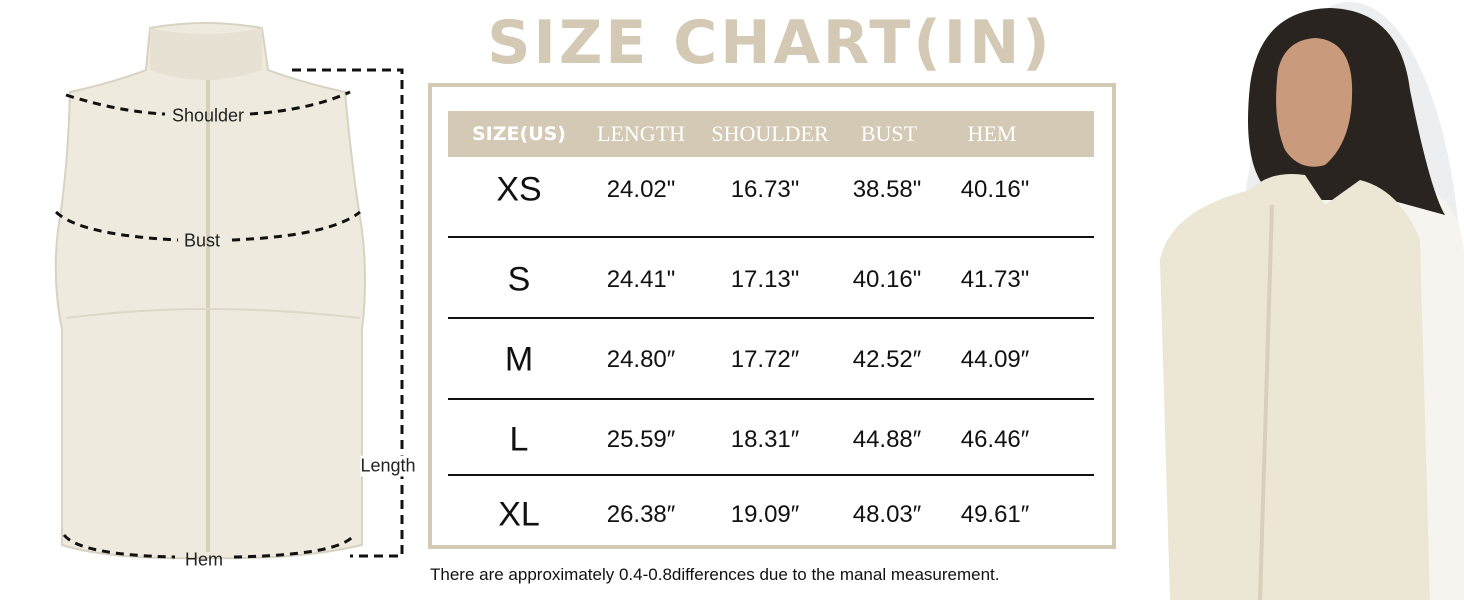 The image size is (1464, 600). Describe the element at coordinates (519, 279) in the screenshot. I see `size-cell: S` at that location.